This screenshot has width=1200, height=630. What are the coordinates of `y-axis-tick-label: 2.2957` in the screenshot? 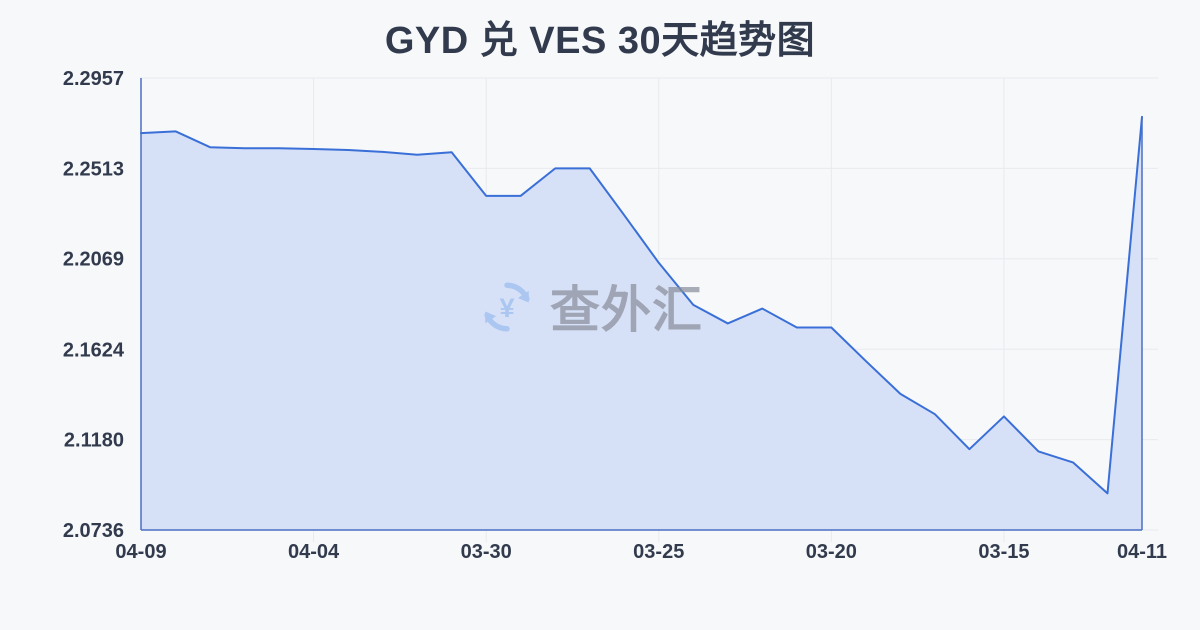 It's located at (93, 79).